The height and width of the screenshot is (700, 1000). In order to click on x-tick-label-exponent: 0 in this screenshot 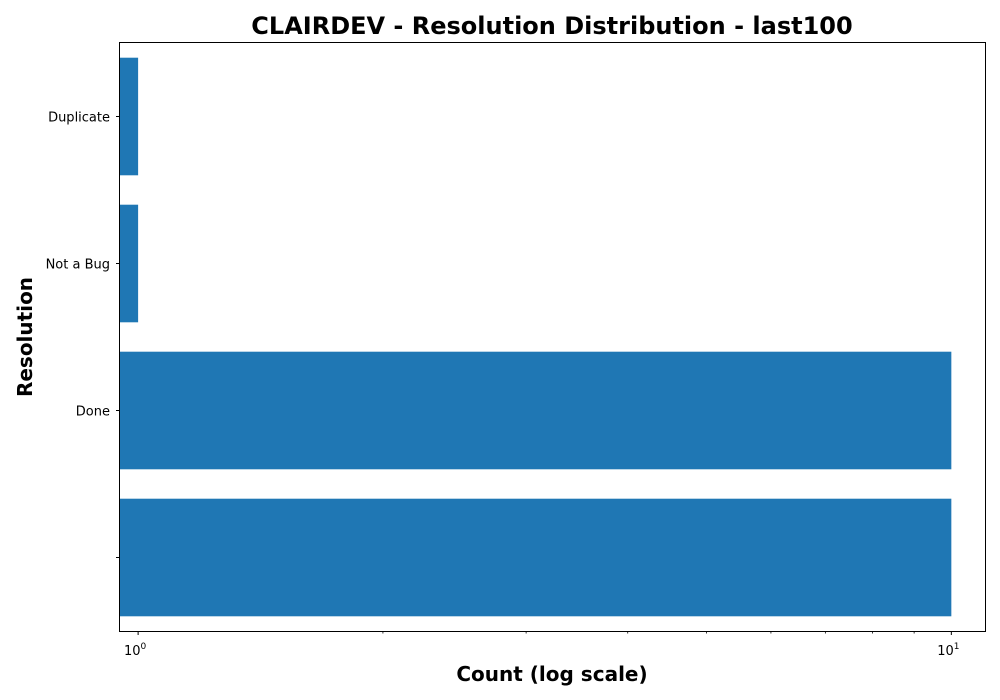, I will do `click(144, 647)`.